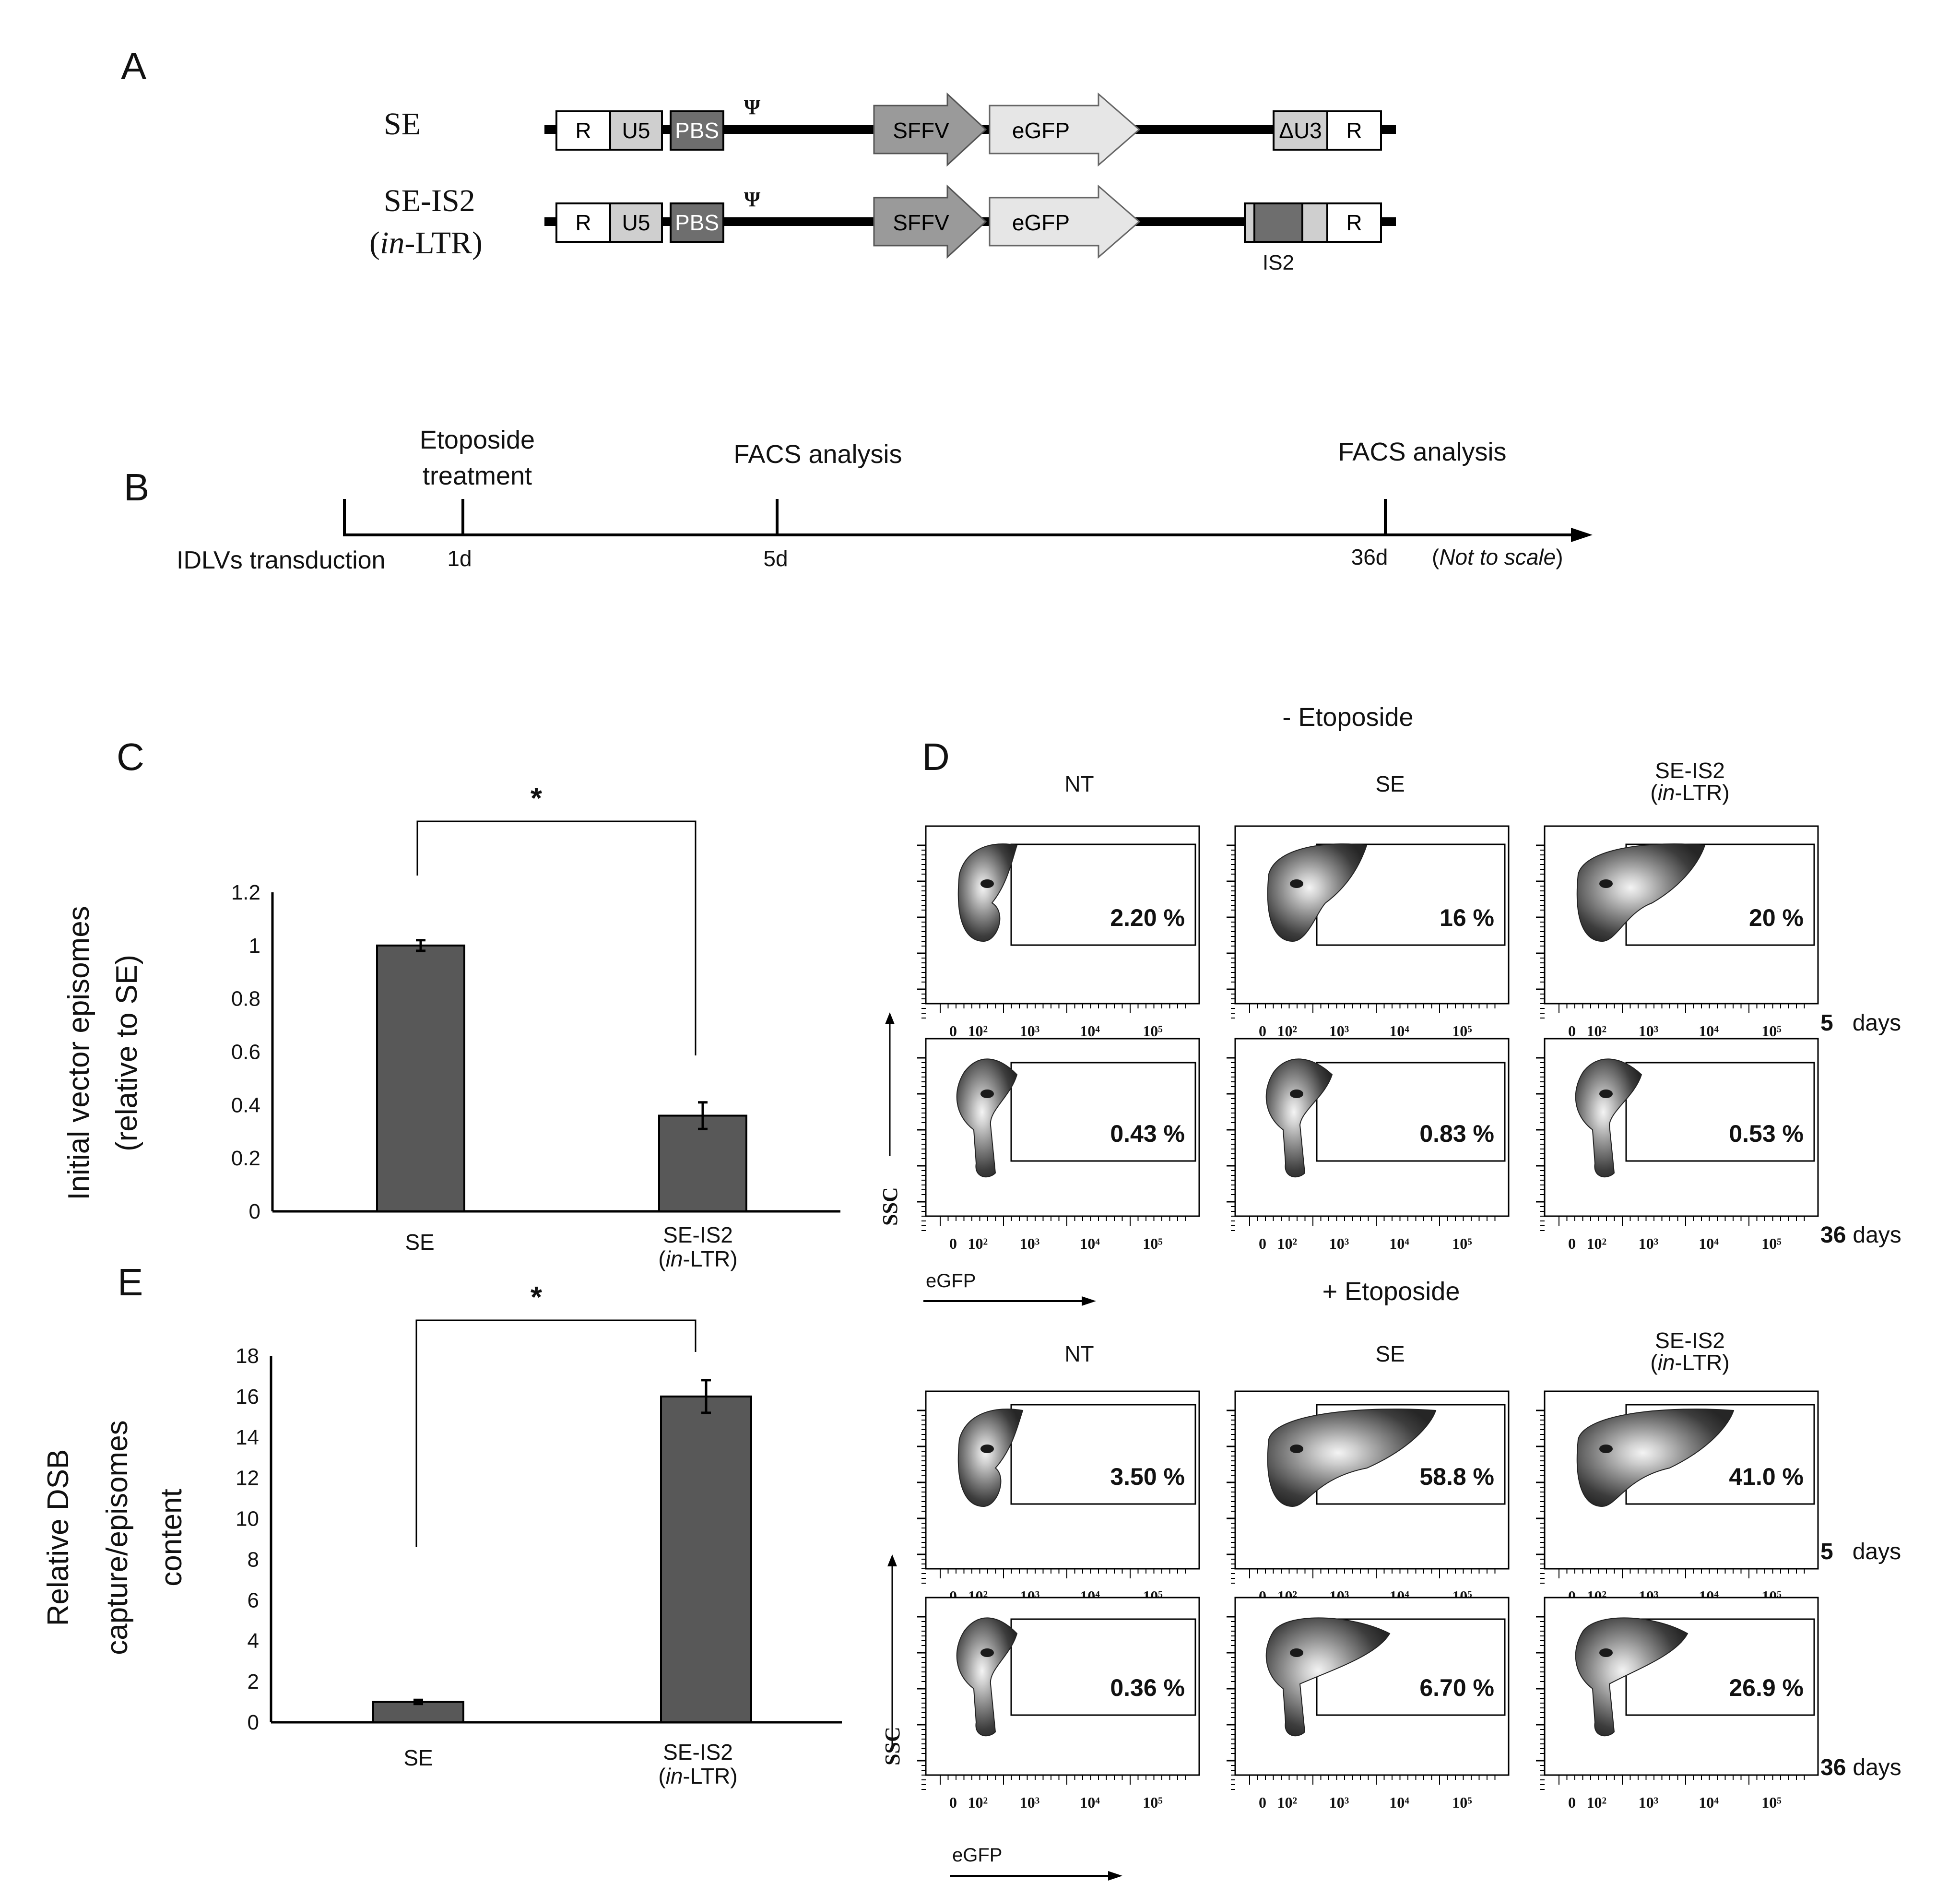 The image size is (1960, 1895). I want to click on egfp-axis-label: eGFP, so click(977, 1855).